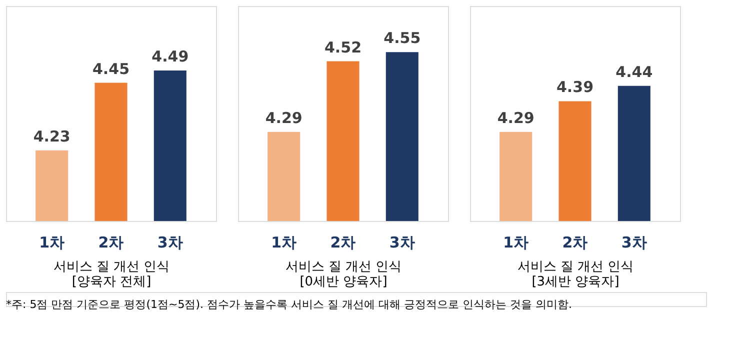 Image resolution: width=745 pixels, height=346 pixels. Describe the element at coordinates (575, 275) in the screenshot. I see `x-axis-title: 서비스 질 개선 인식 [3세반 양육자]` at that location.